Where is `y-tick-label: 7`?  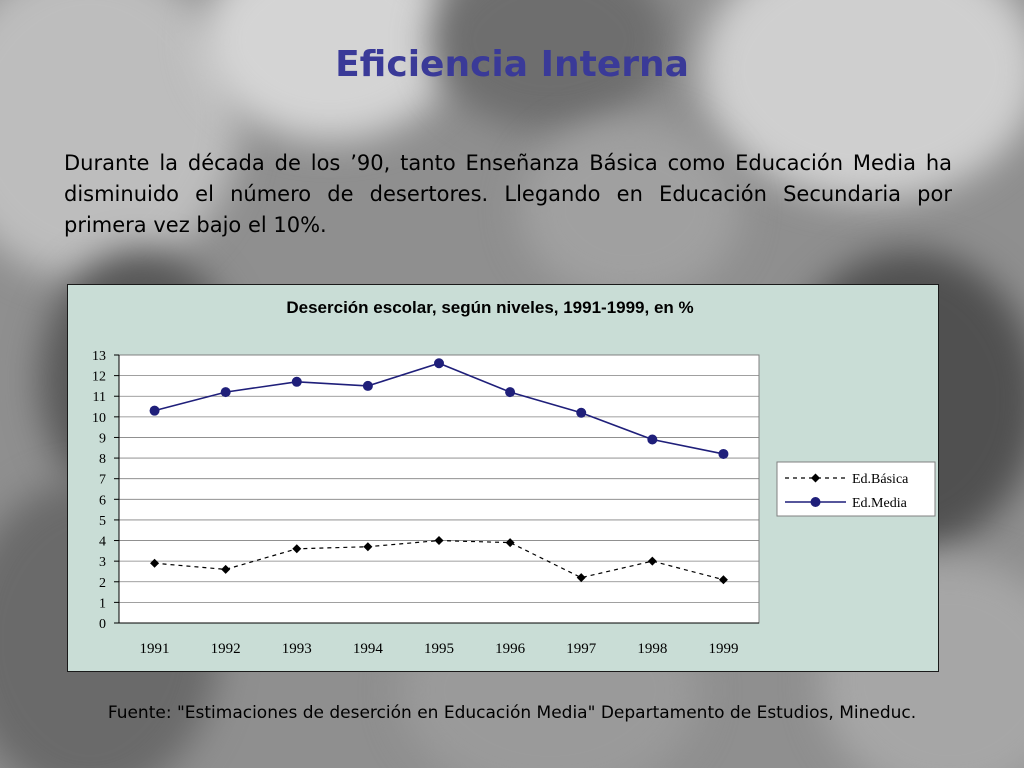 y-tick-label: 7 is located at coordinates (102, 480).